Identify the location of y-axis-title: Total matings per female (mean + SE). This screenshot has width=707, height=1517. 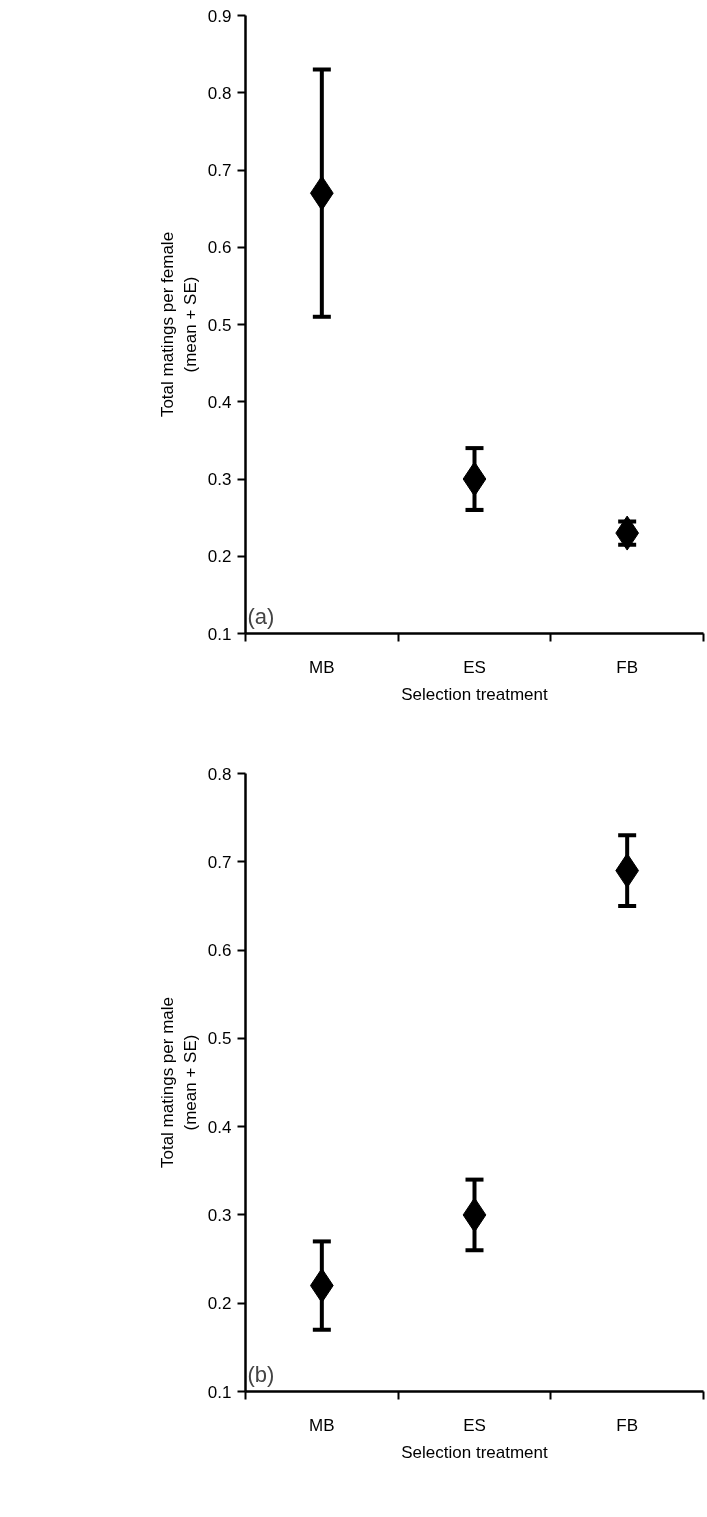
(179, 324).